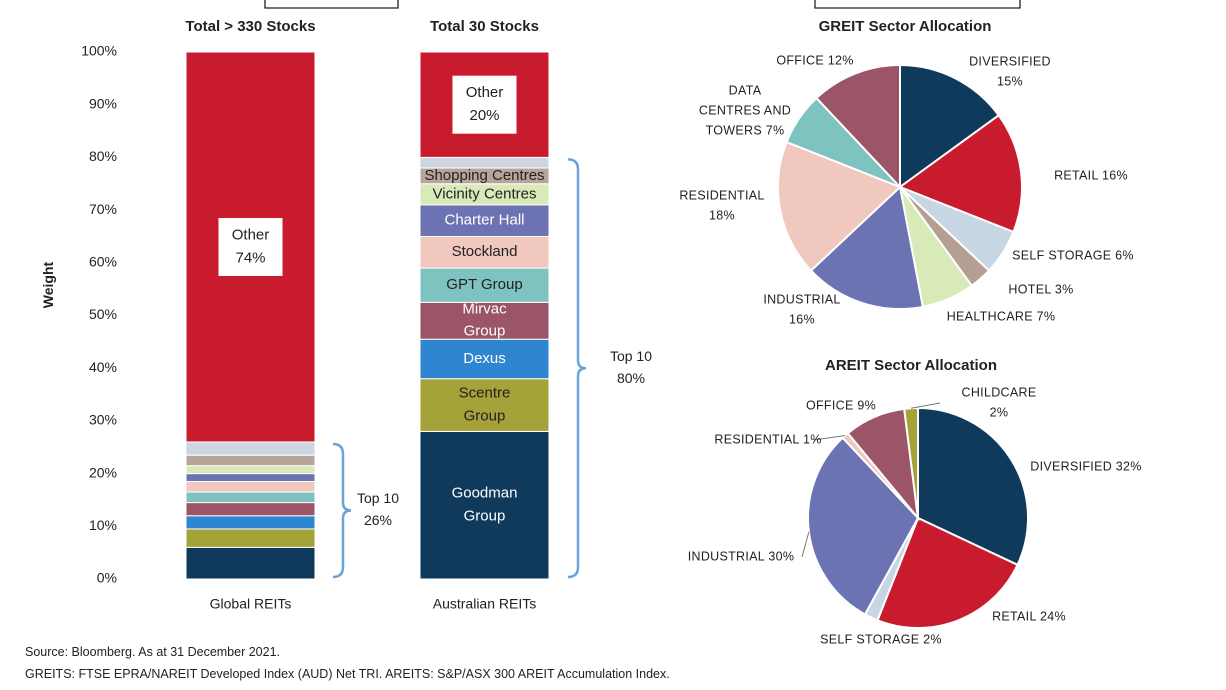 This screenshot has width=1226, height=690. What do you see at coordinates (251, 604) in the screenshot?
I see `bar-x-label: Global REITs` at bounding box center [251, 604].